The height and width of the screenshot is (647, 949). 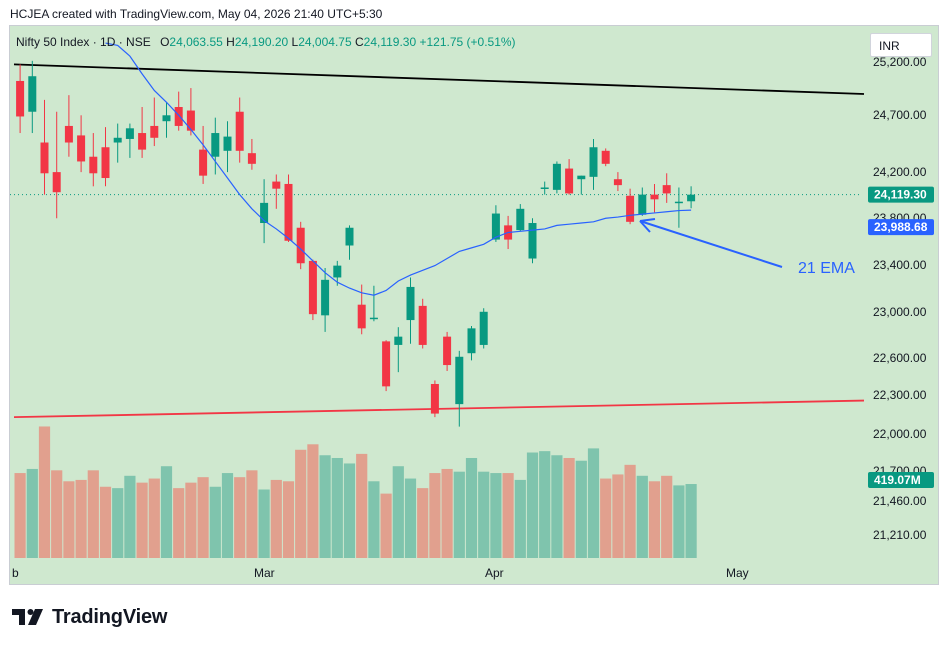 What do you see at coordinates (900, 312) in the screenshot?
I see `y-tick-label: 23,000.00` at bounding box center [900, 312].